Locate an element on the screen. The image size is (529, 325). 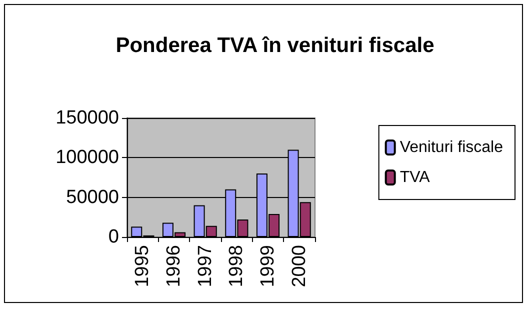
chart-title: Ponderea TVA în venituri fiscale is located at coordinates (275, 45).